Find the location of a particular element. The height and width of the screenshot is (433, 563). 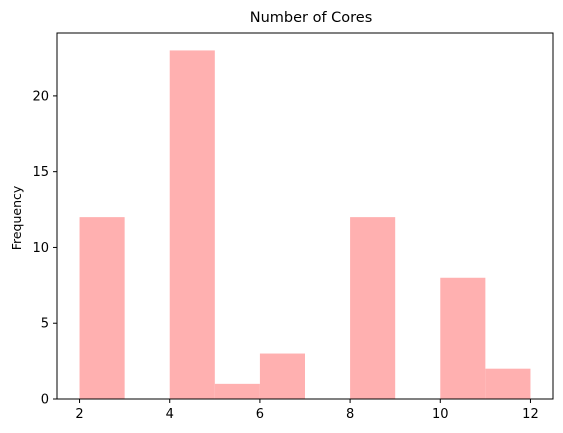

x-tick-label: 6 is located at coordinates (260, 414).